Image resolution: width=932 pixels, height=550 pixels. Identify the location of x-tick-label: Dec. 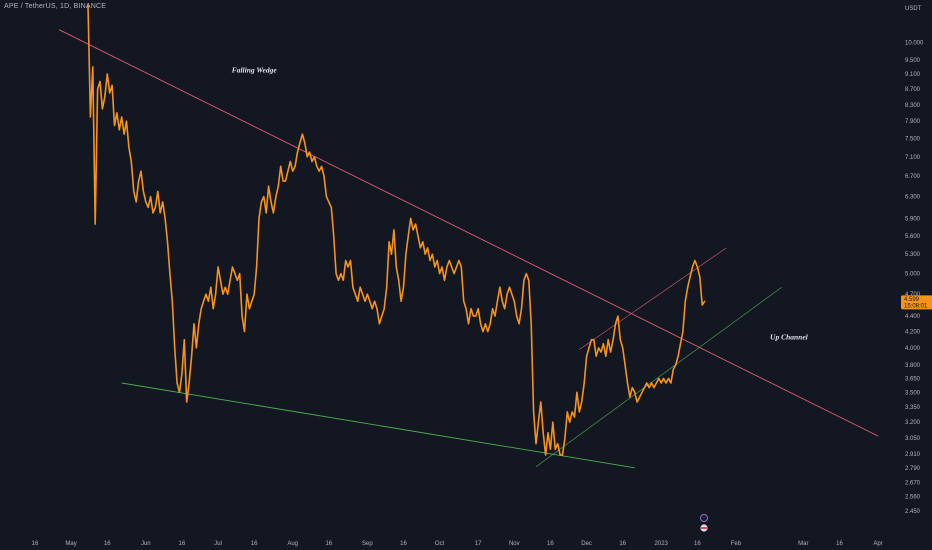
(586, 544).